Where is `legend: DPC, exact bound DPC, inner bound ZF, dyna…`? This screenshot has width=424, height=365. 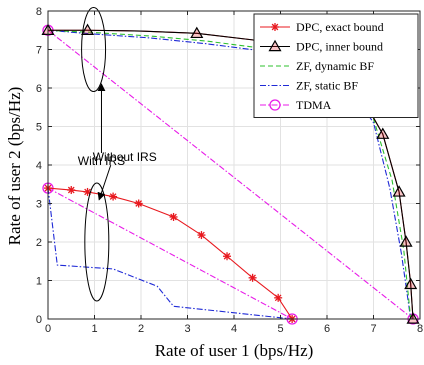 legend: DPC, exact bound DPC, inner bound ZF, dyna… is located at coordinates (336, 65).